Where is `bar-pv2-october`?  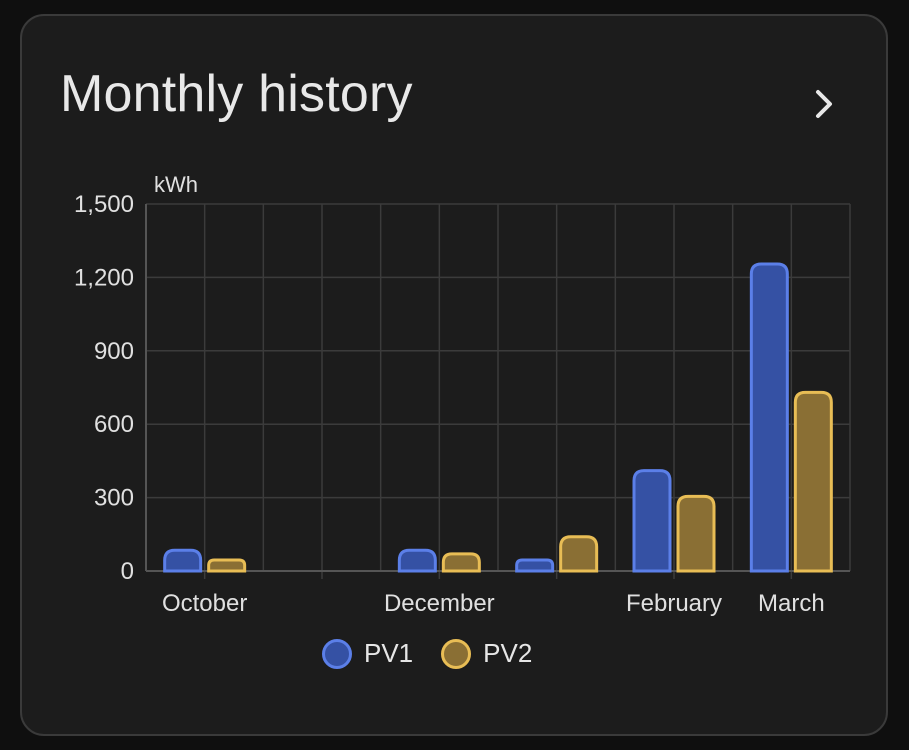 bar-pv2-october is located at coordinates (227, 565).